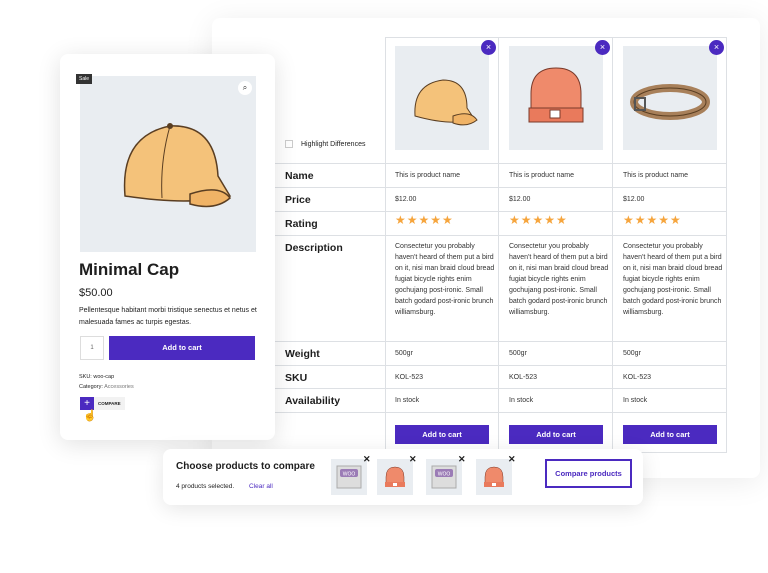  What do you see at coordinates (302, 354) in the screenshot?
I see `row-label-weight: Weight` at bounding box center [302, 354].